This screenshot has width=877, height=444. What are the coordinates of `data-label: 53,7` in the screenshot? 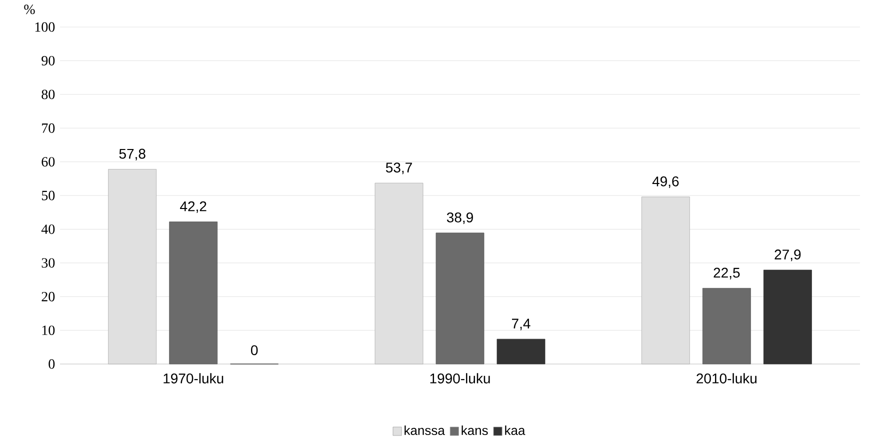 It's located at (399, 168).